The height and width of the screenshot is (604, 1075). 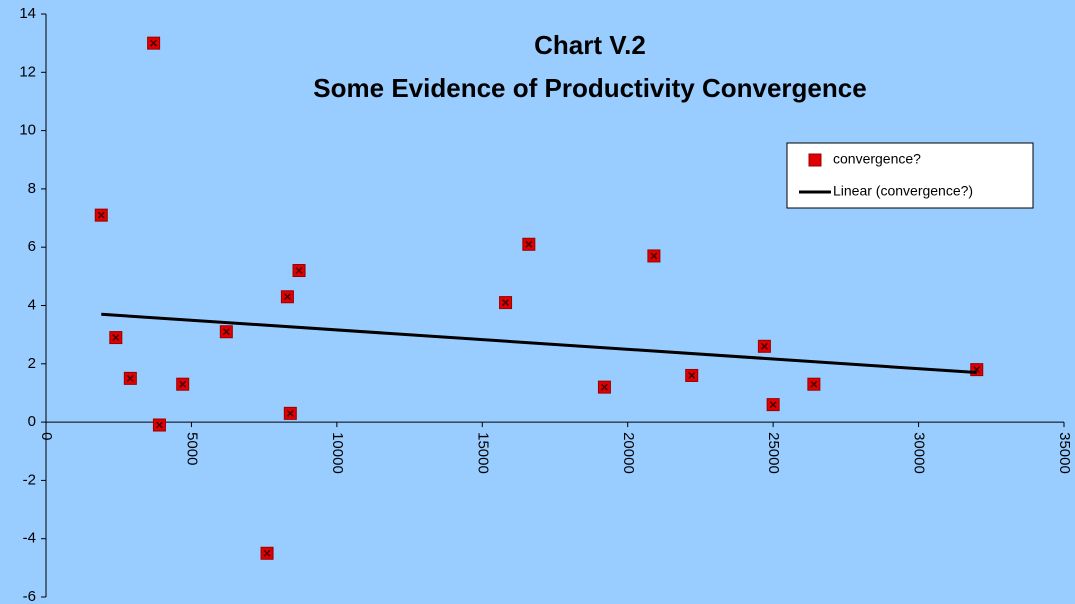 What do you see at coordinates (903, 191) in the screenshot?
I see `legend-label: Linear (convergence?)` at bounding box center [903, 191].